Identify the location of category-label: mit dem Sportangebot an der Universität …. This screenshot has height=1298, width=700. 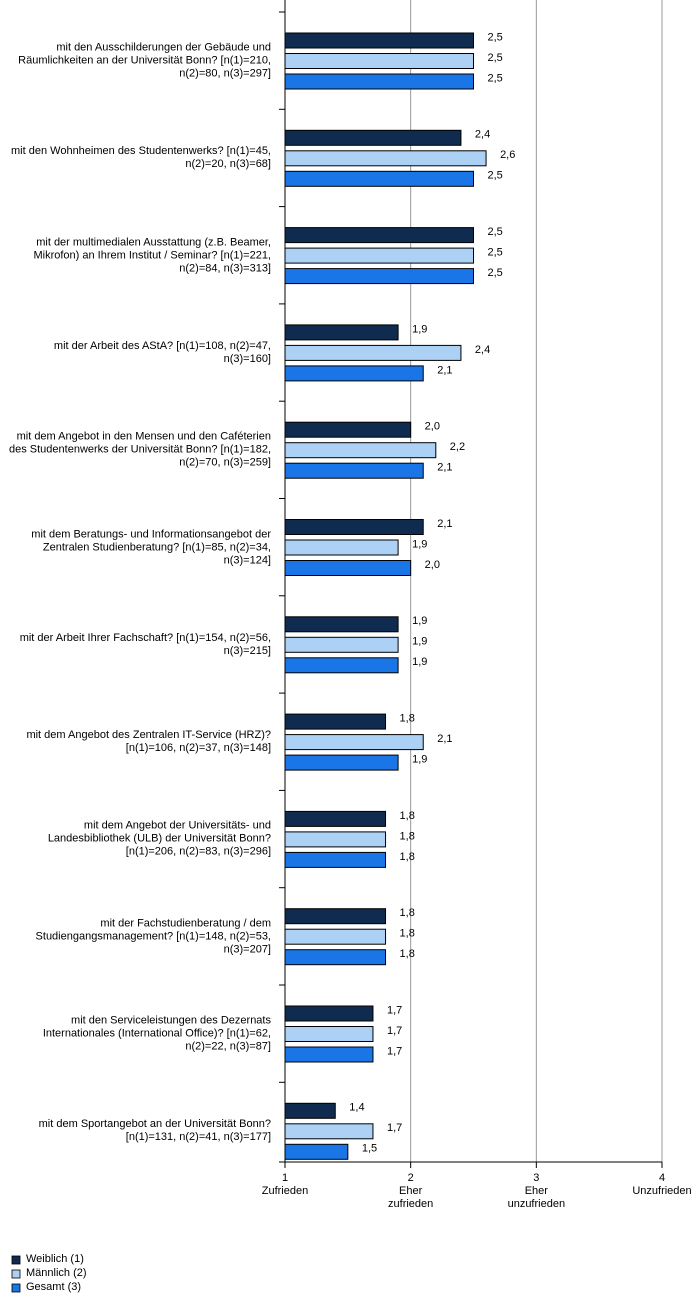
(154, 1131).